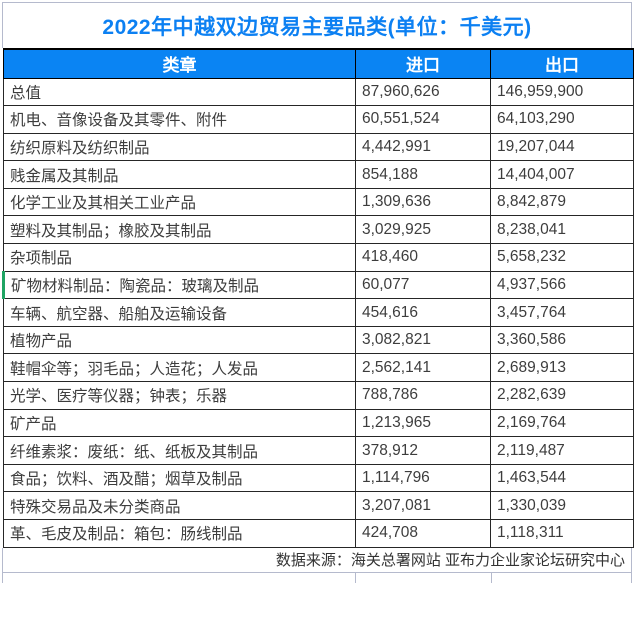 This screenshot has width=635, height=621. I want to click on table-header: 类章 进口 出口, so click(318, 63).